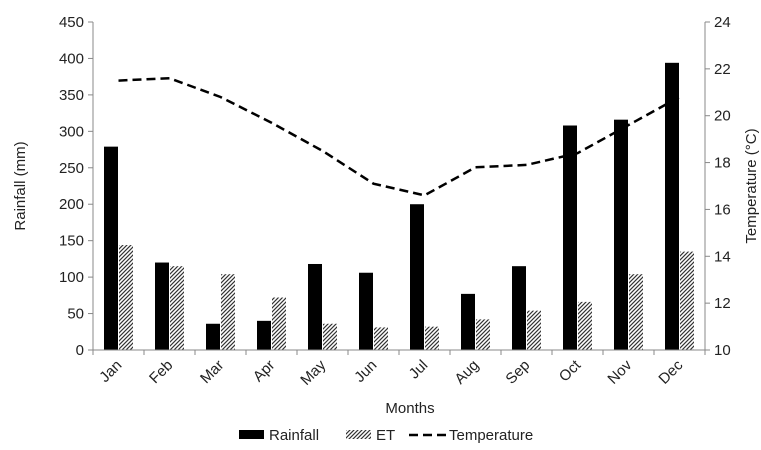 This screenshot has height=450, width=761. Describe the element at coordinates (517, 372) in the screenshot. I see `x-tick-label: Sep` at that location.